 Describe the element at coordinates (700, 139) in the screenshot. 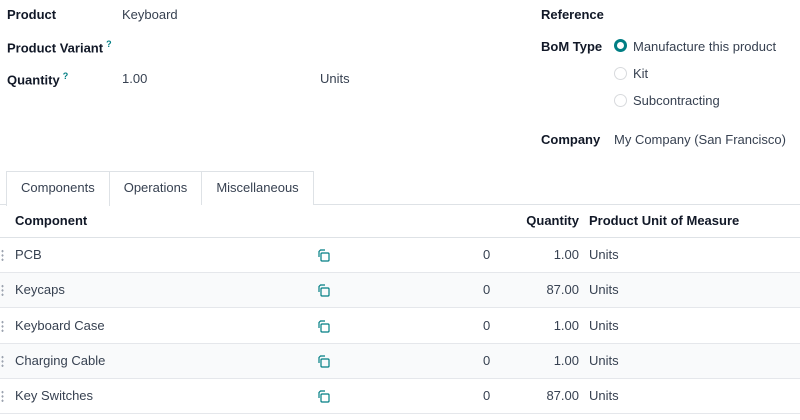

I see `company-field: My Company (San Francisco)` at that location.